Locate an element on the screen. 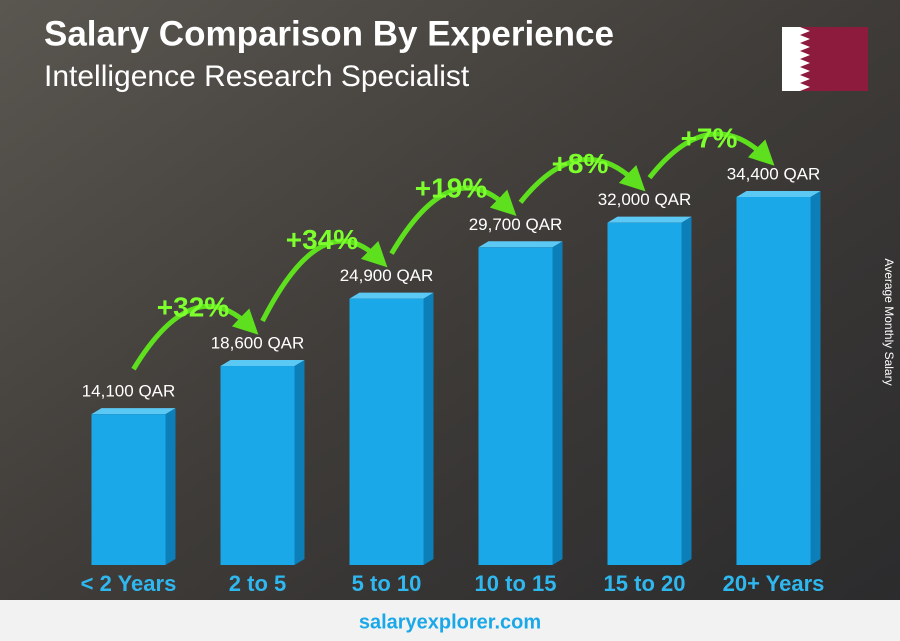  value-label: 18,600 QAR is located at coordinates (258, 343).